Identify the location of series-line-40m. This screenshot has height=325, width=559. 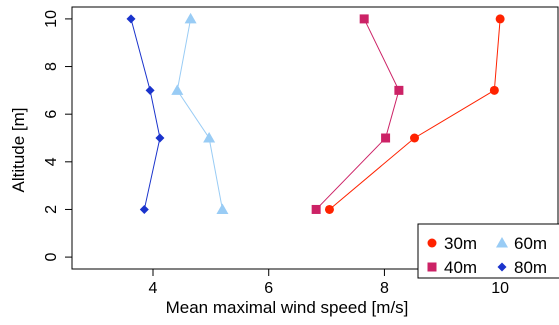
(357, 114).